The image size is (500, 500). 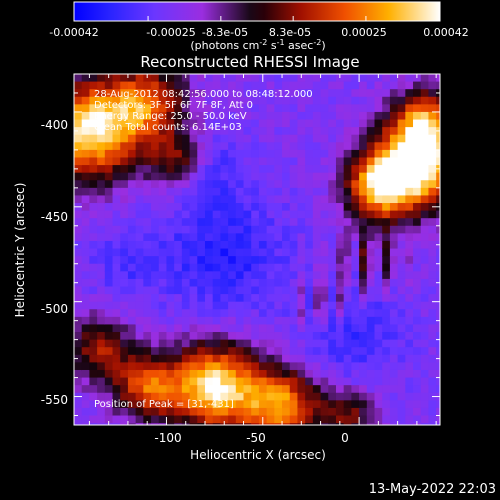 What do you see at coordinates (54, 309) in the screenshot?
I see `y-tick-label: -500` at bounding box center [54, 309].